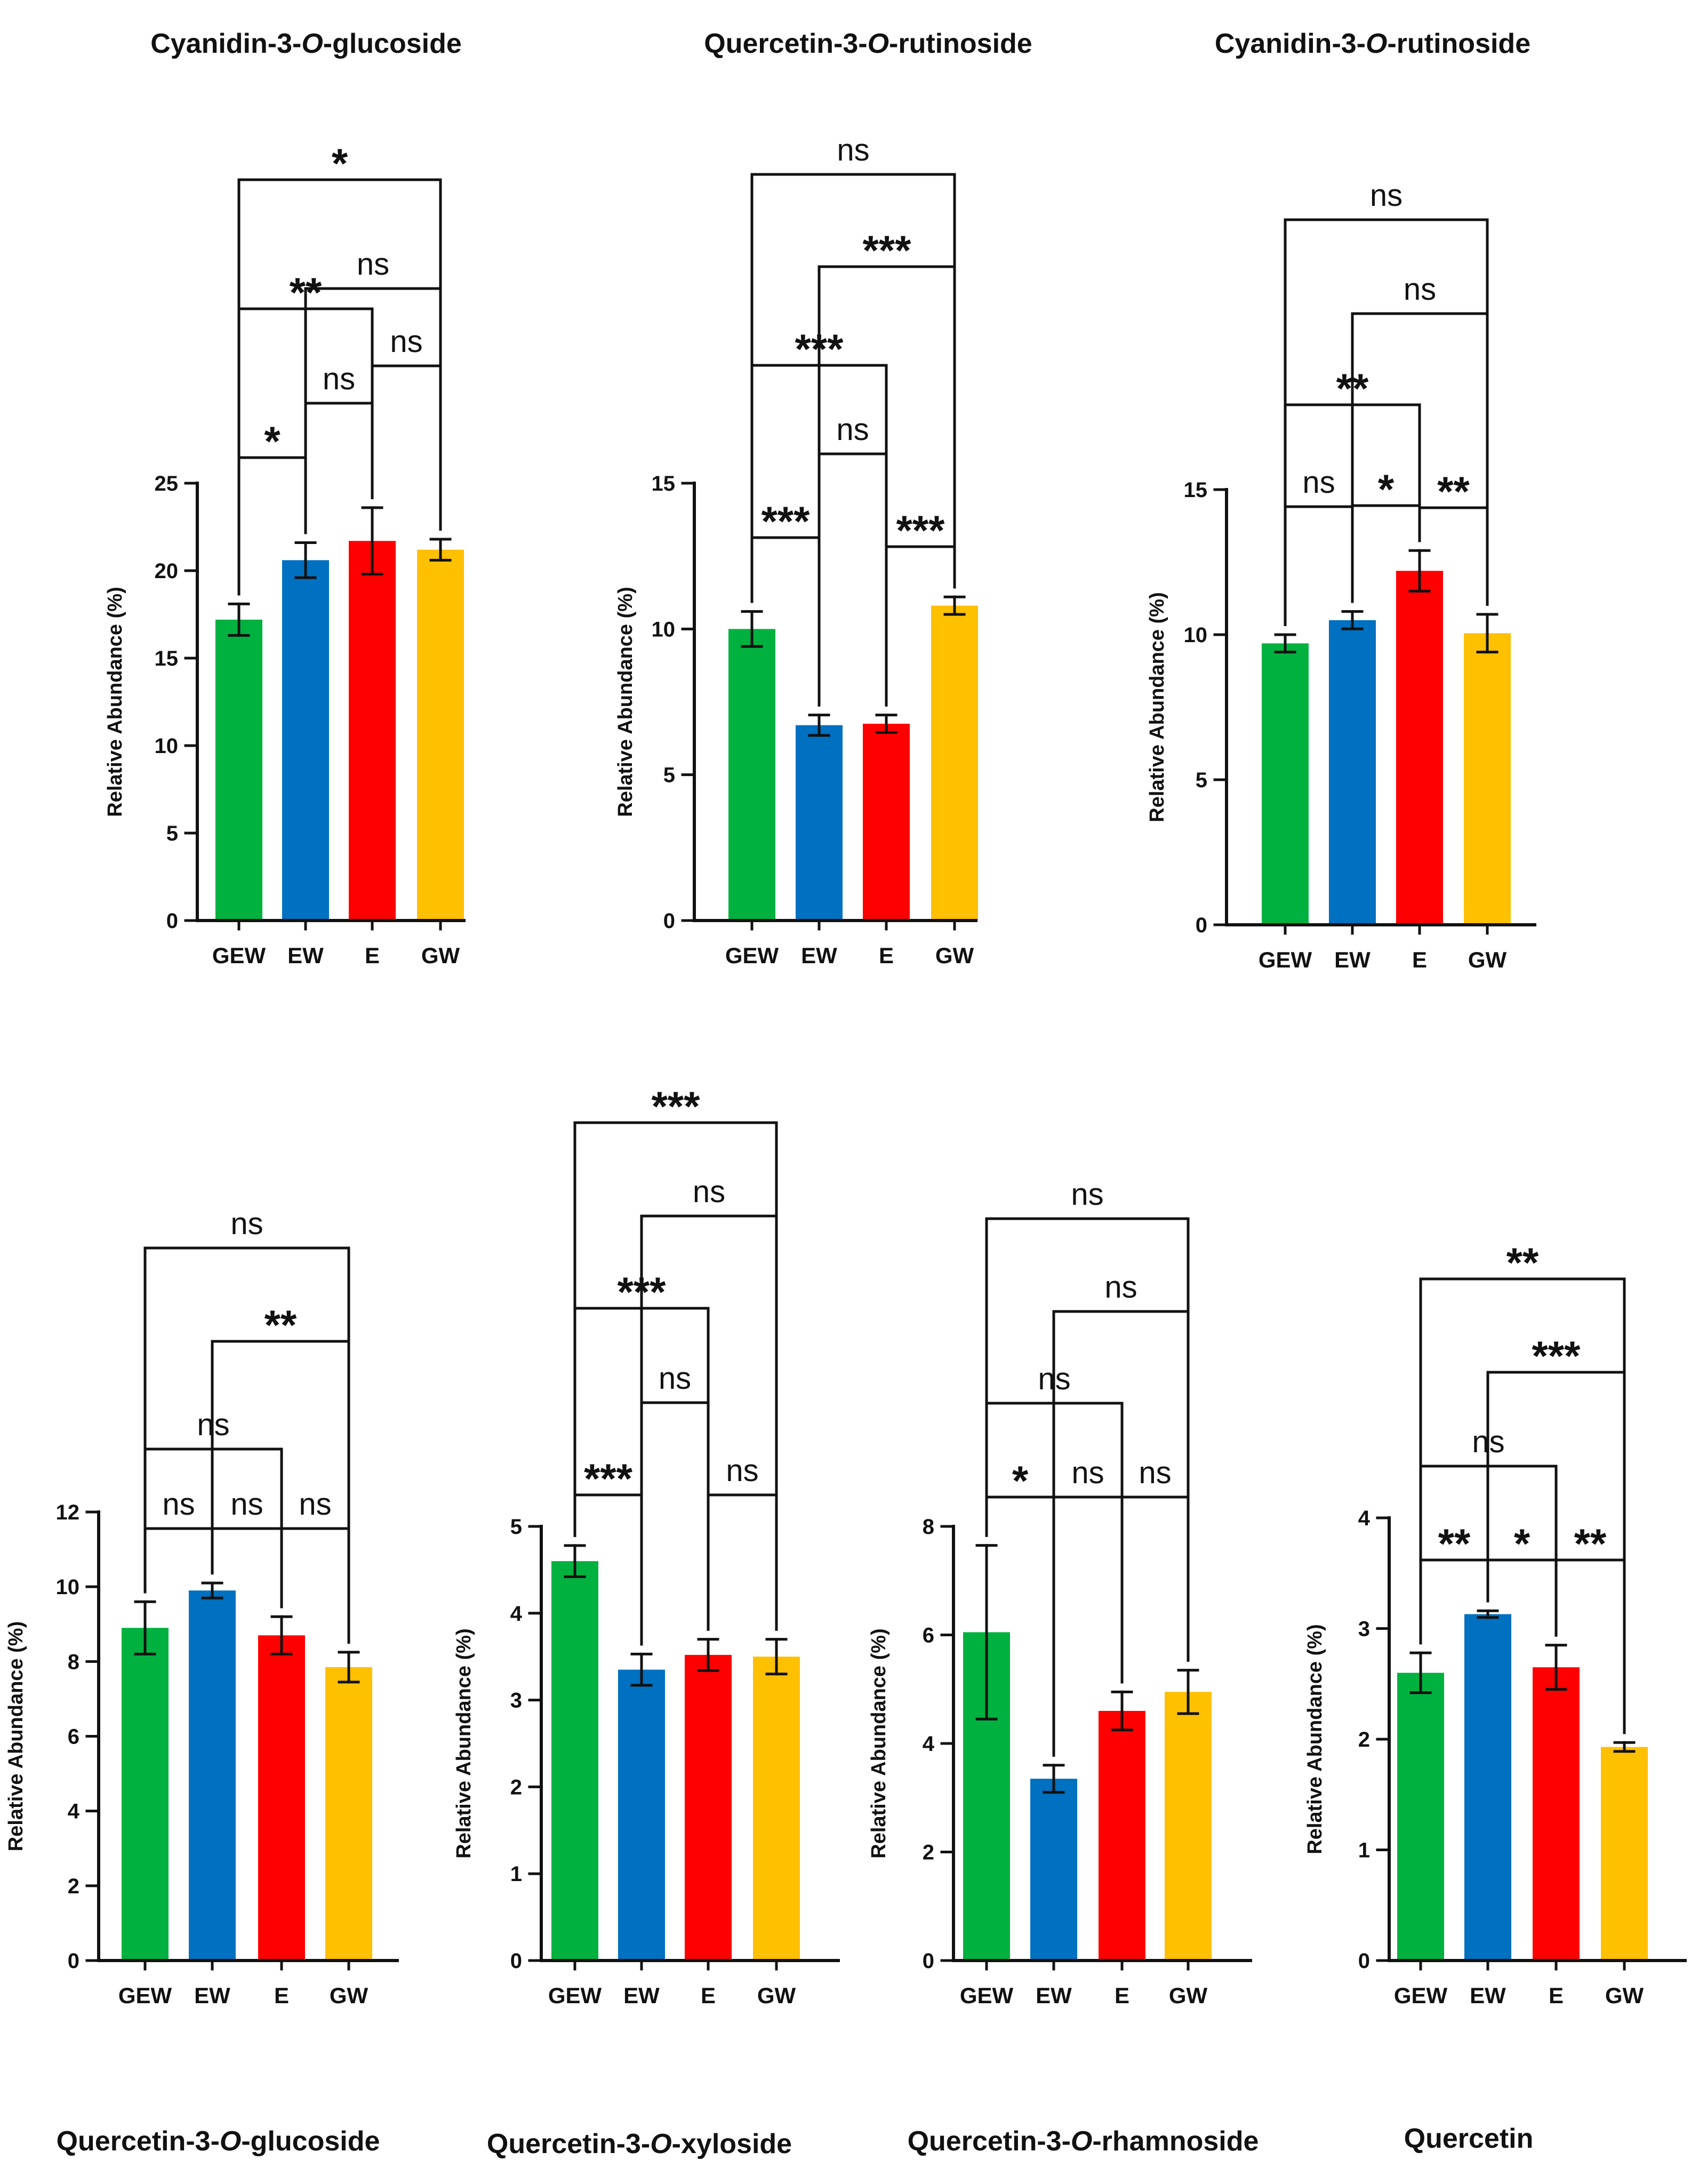  I want to click on title-suffix: -rhamnoside, so click(1175, 2141).